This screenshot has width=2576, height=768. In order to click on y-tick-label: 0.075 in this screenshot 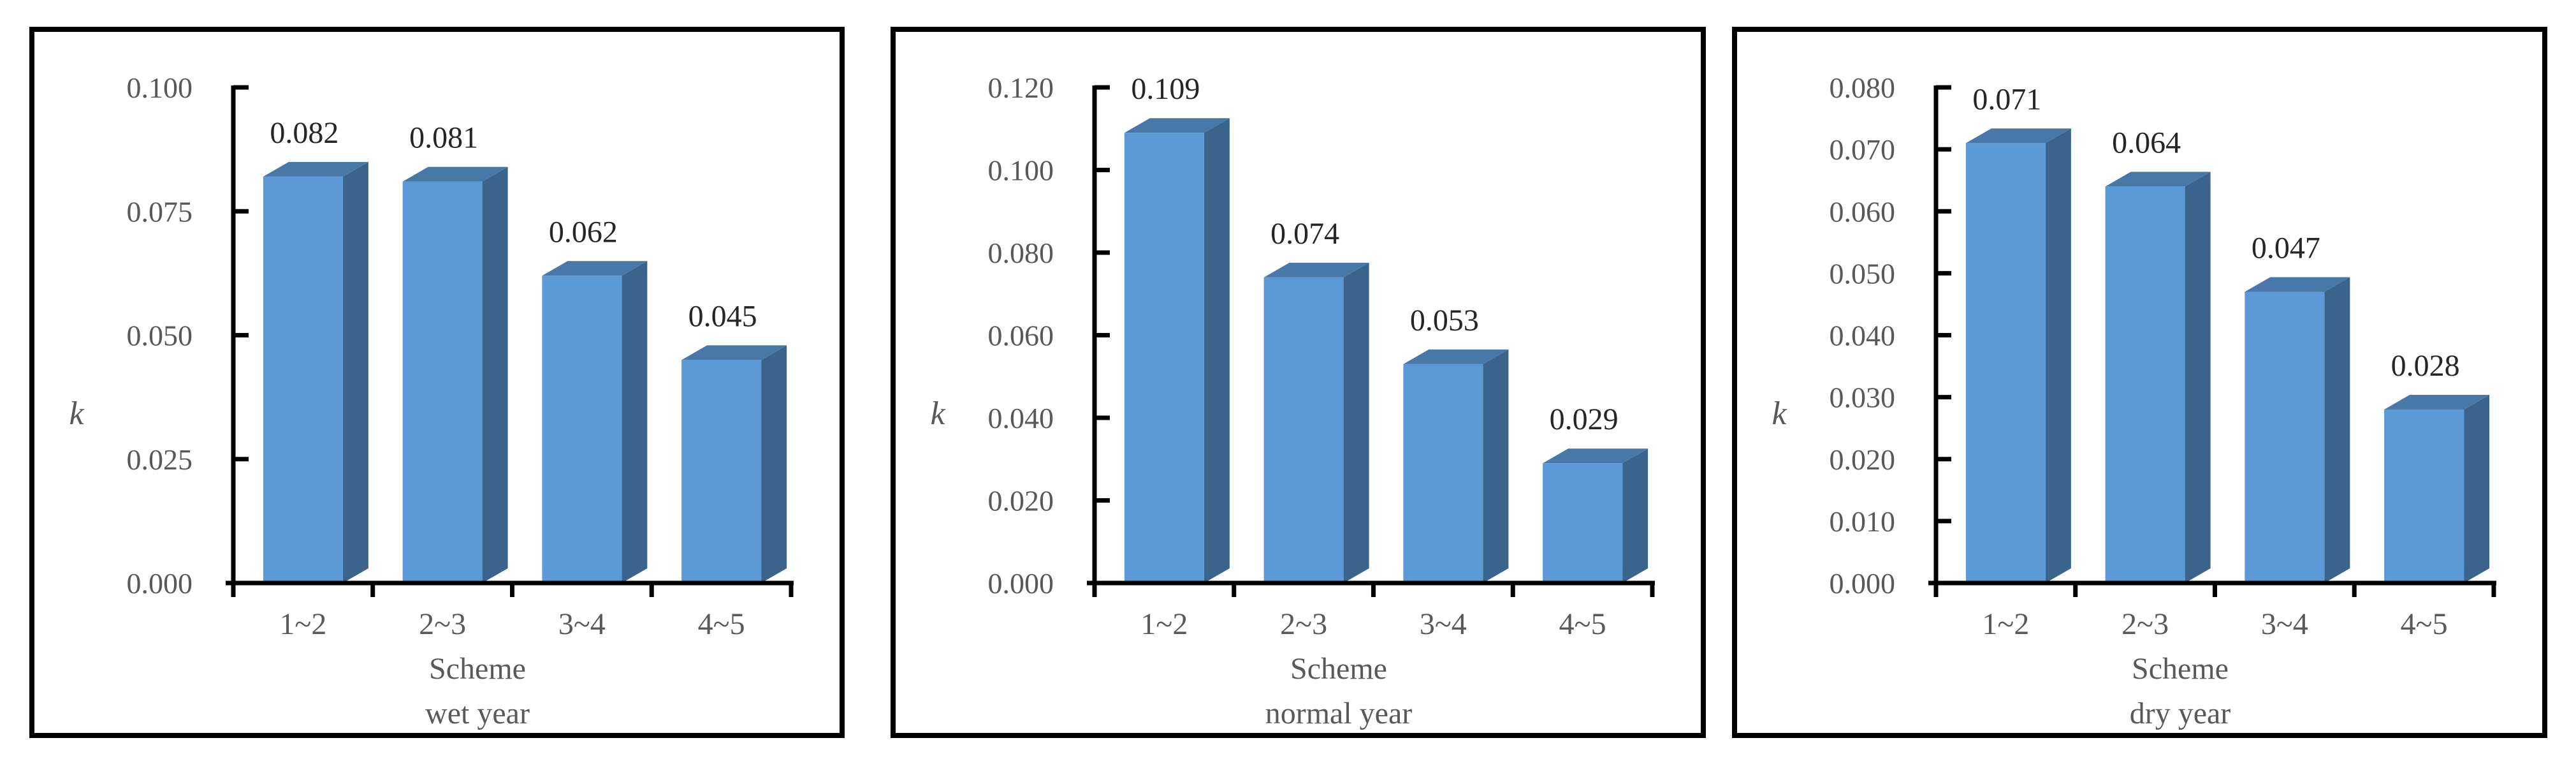, I will do `click(160, 211)`.